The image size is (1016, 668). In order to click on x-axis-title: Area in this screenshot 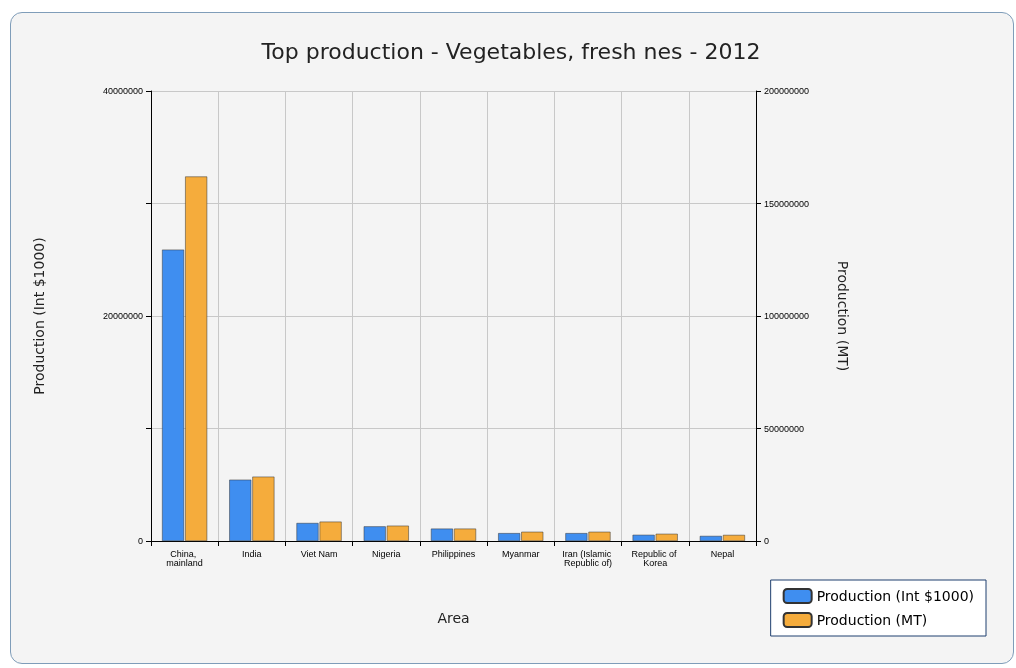, I will do `click(453, 618)`.